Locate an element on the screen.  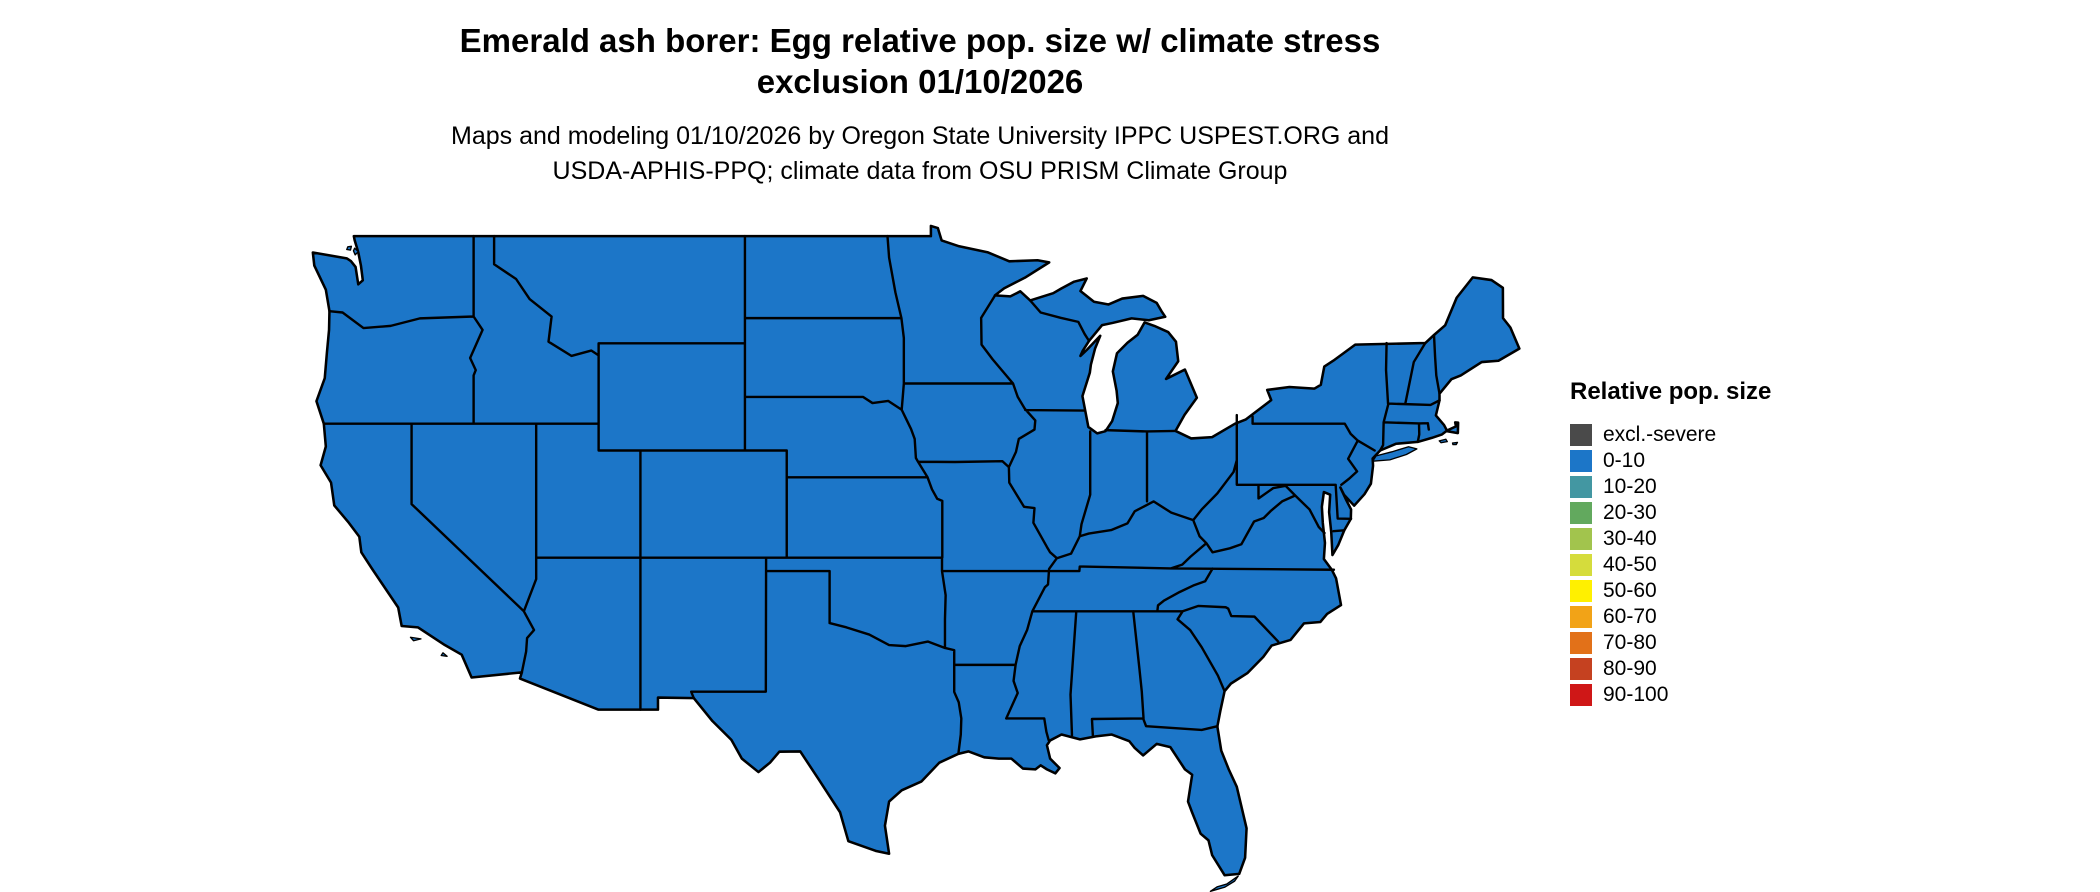
legend-item: 40-50 is located at coordinates (1670, 565).